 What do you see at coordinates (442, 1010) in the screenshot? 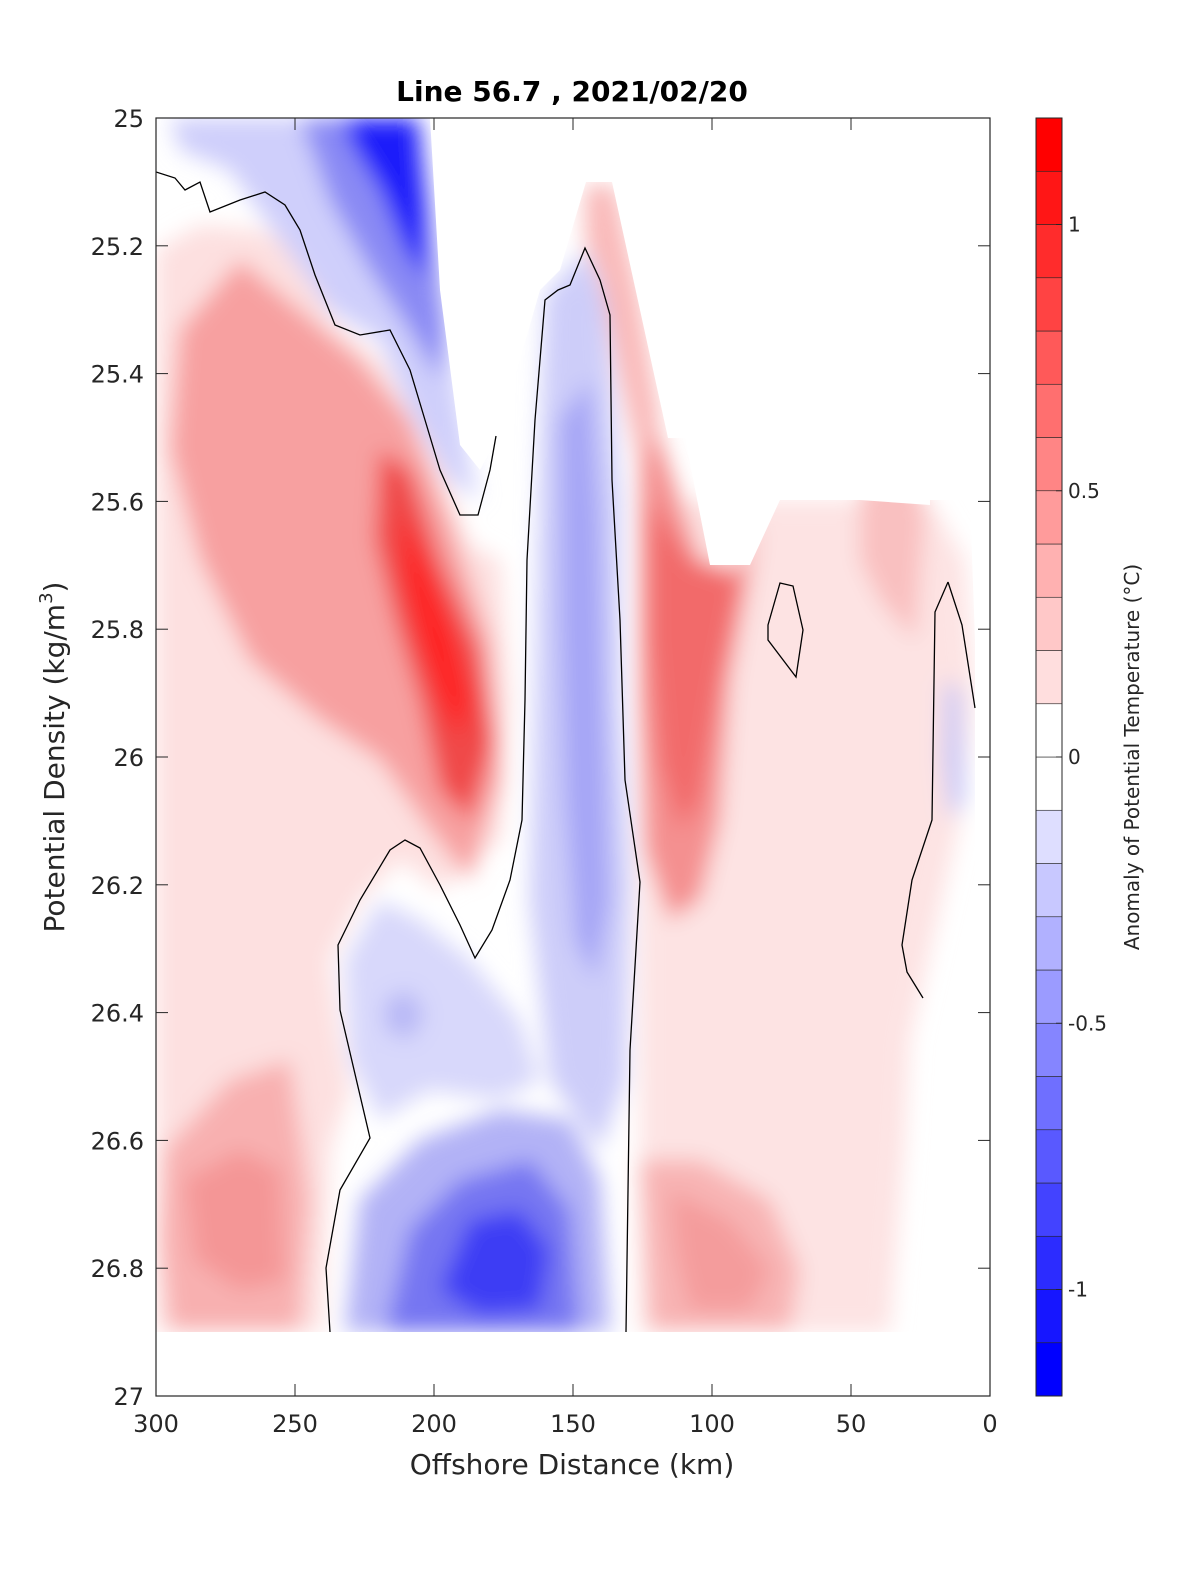
I see `cold-lobe-west` at bounding box center [442, 1010].